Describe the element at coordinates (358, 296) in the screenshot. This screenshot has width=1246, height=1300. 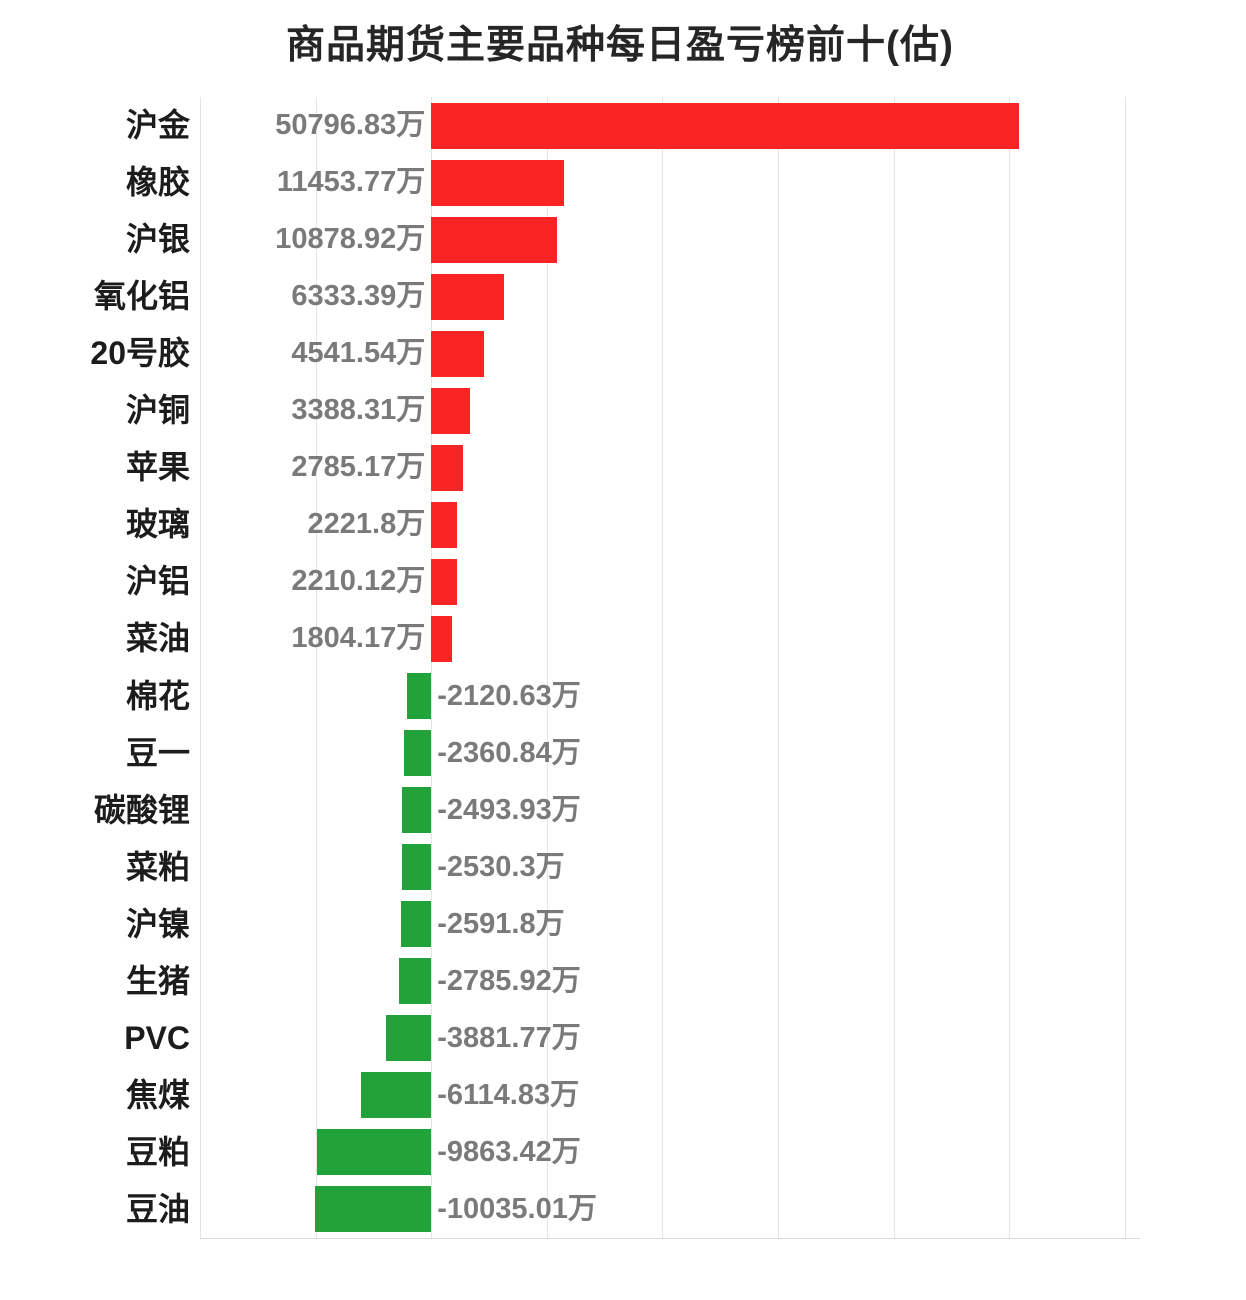
I see `value-label: 6333.39万` at that location.